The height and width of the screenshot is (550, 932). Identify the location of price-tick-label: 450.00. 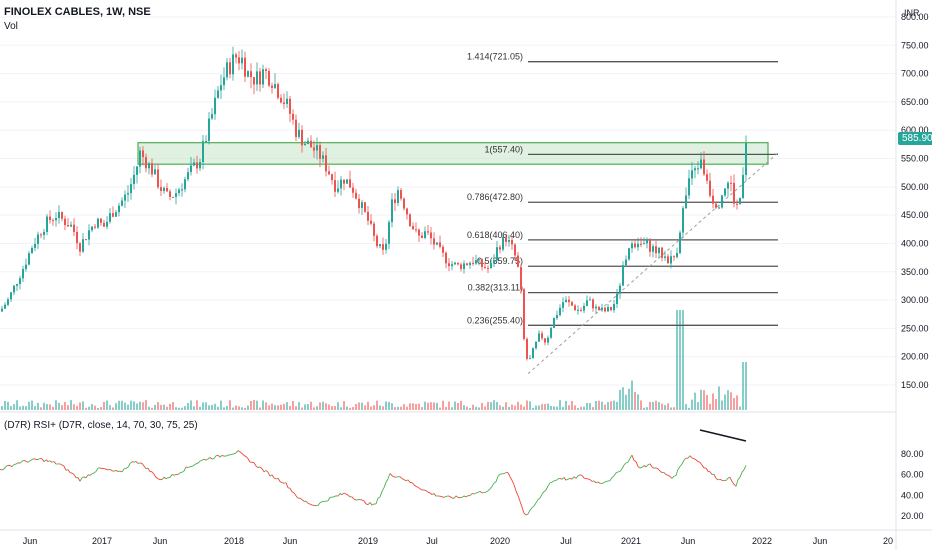
(915, 215).